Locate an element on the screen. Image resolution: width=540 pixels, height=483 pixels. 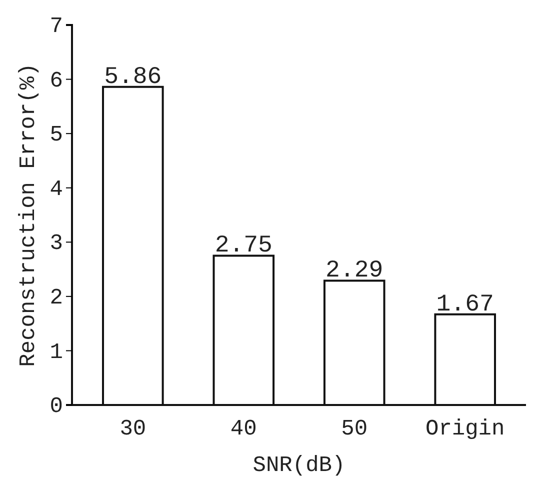
x-tick-label: 40 is located at coordinates (243, 429).